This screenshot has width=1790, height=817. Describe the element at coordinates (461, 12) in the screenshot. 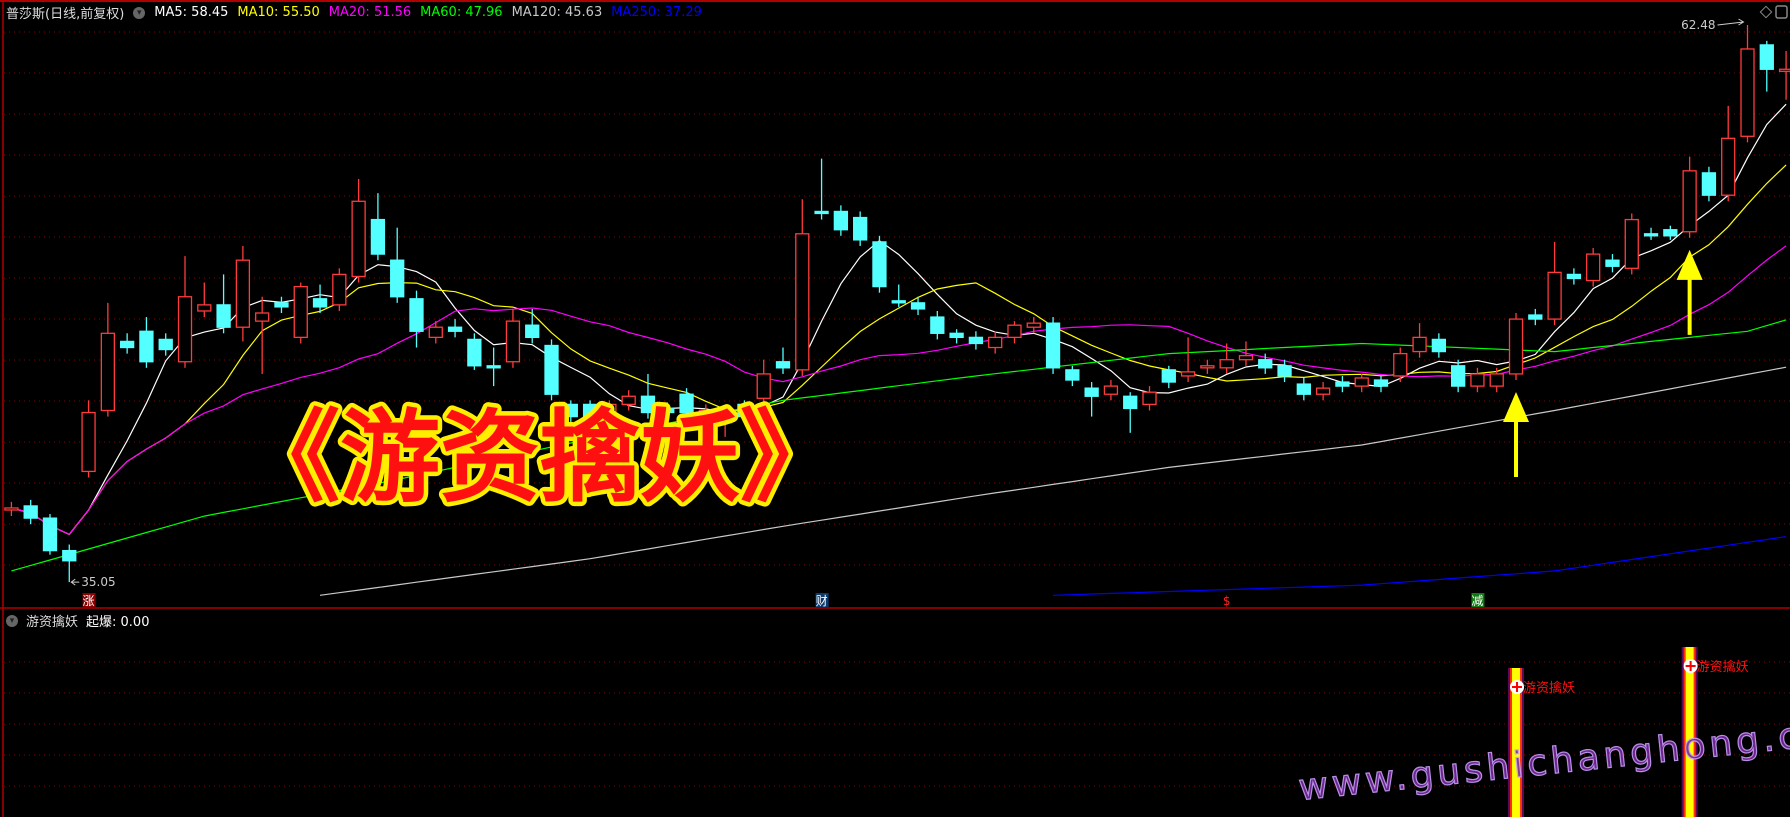

I see `ma-legend-item: MA60: 47.96` at that location.